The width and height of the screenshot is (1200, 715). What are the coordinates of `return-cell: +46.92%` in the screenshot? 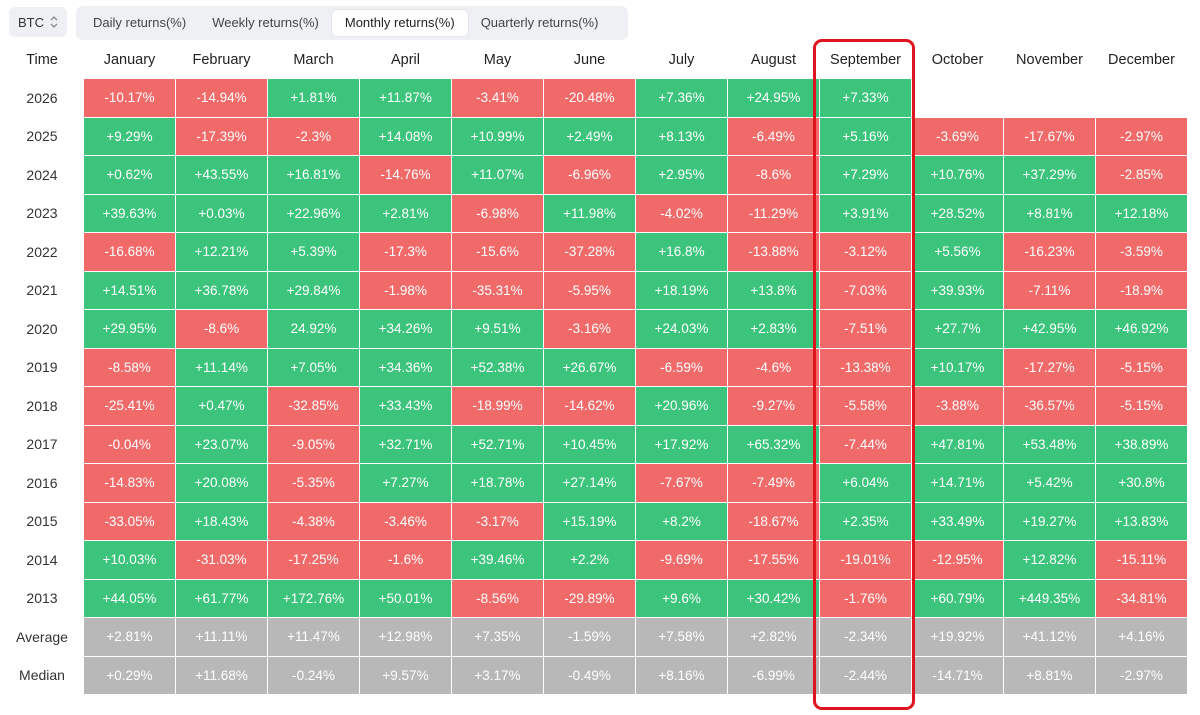 It's located at (1141, 329).